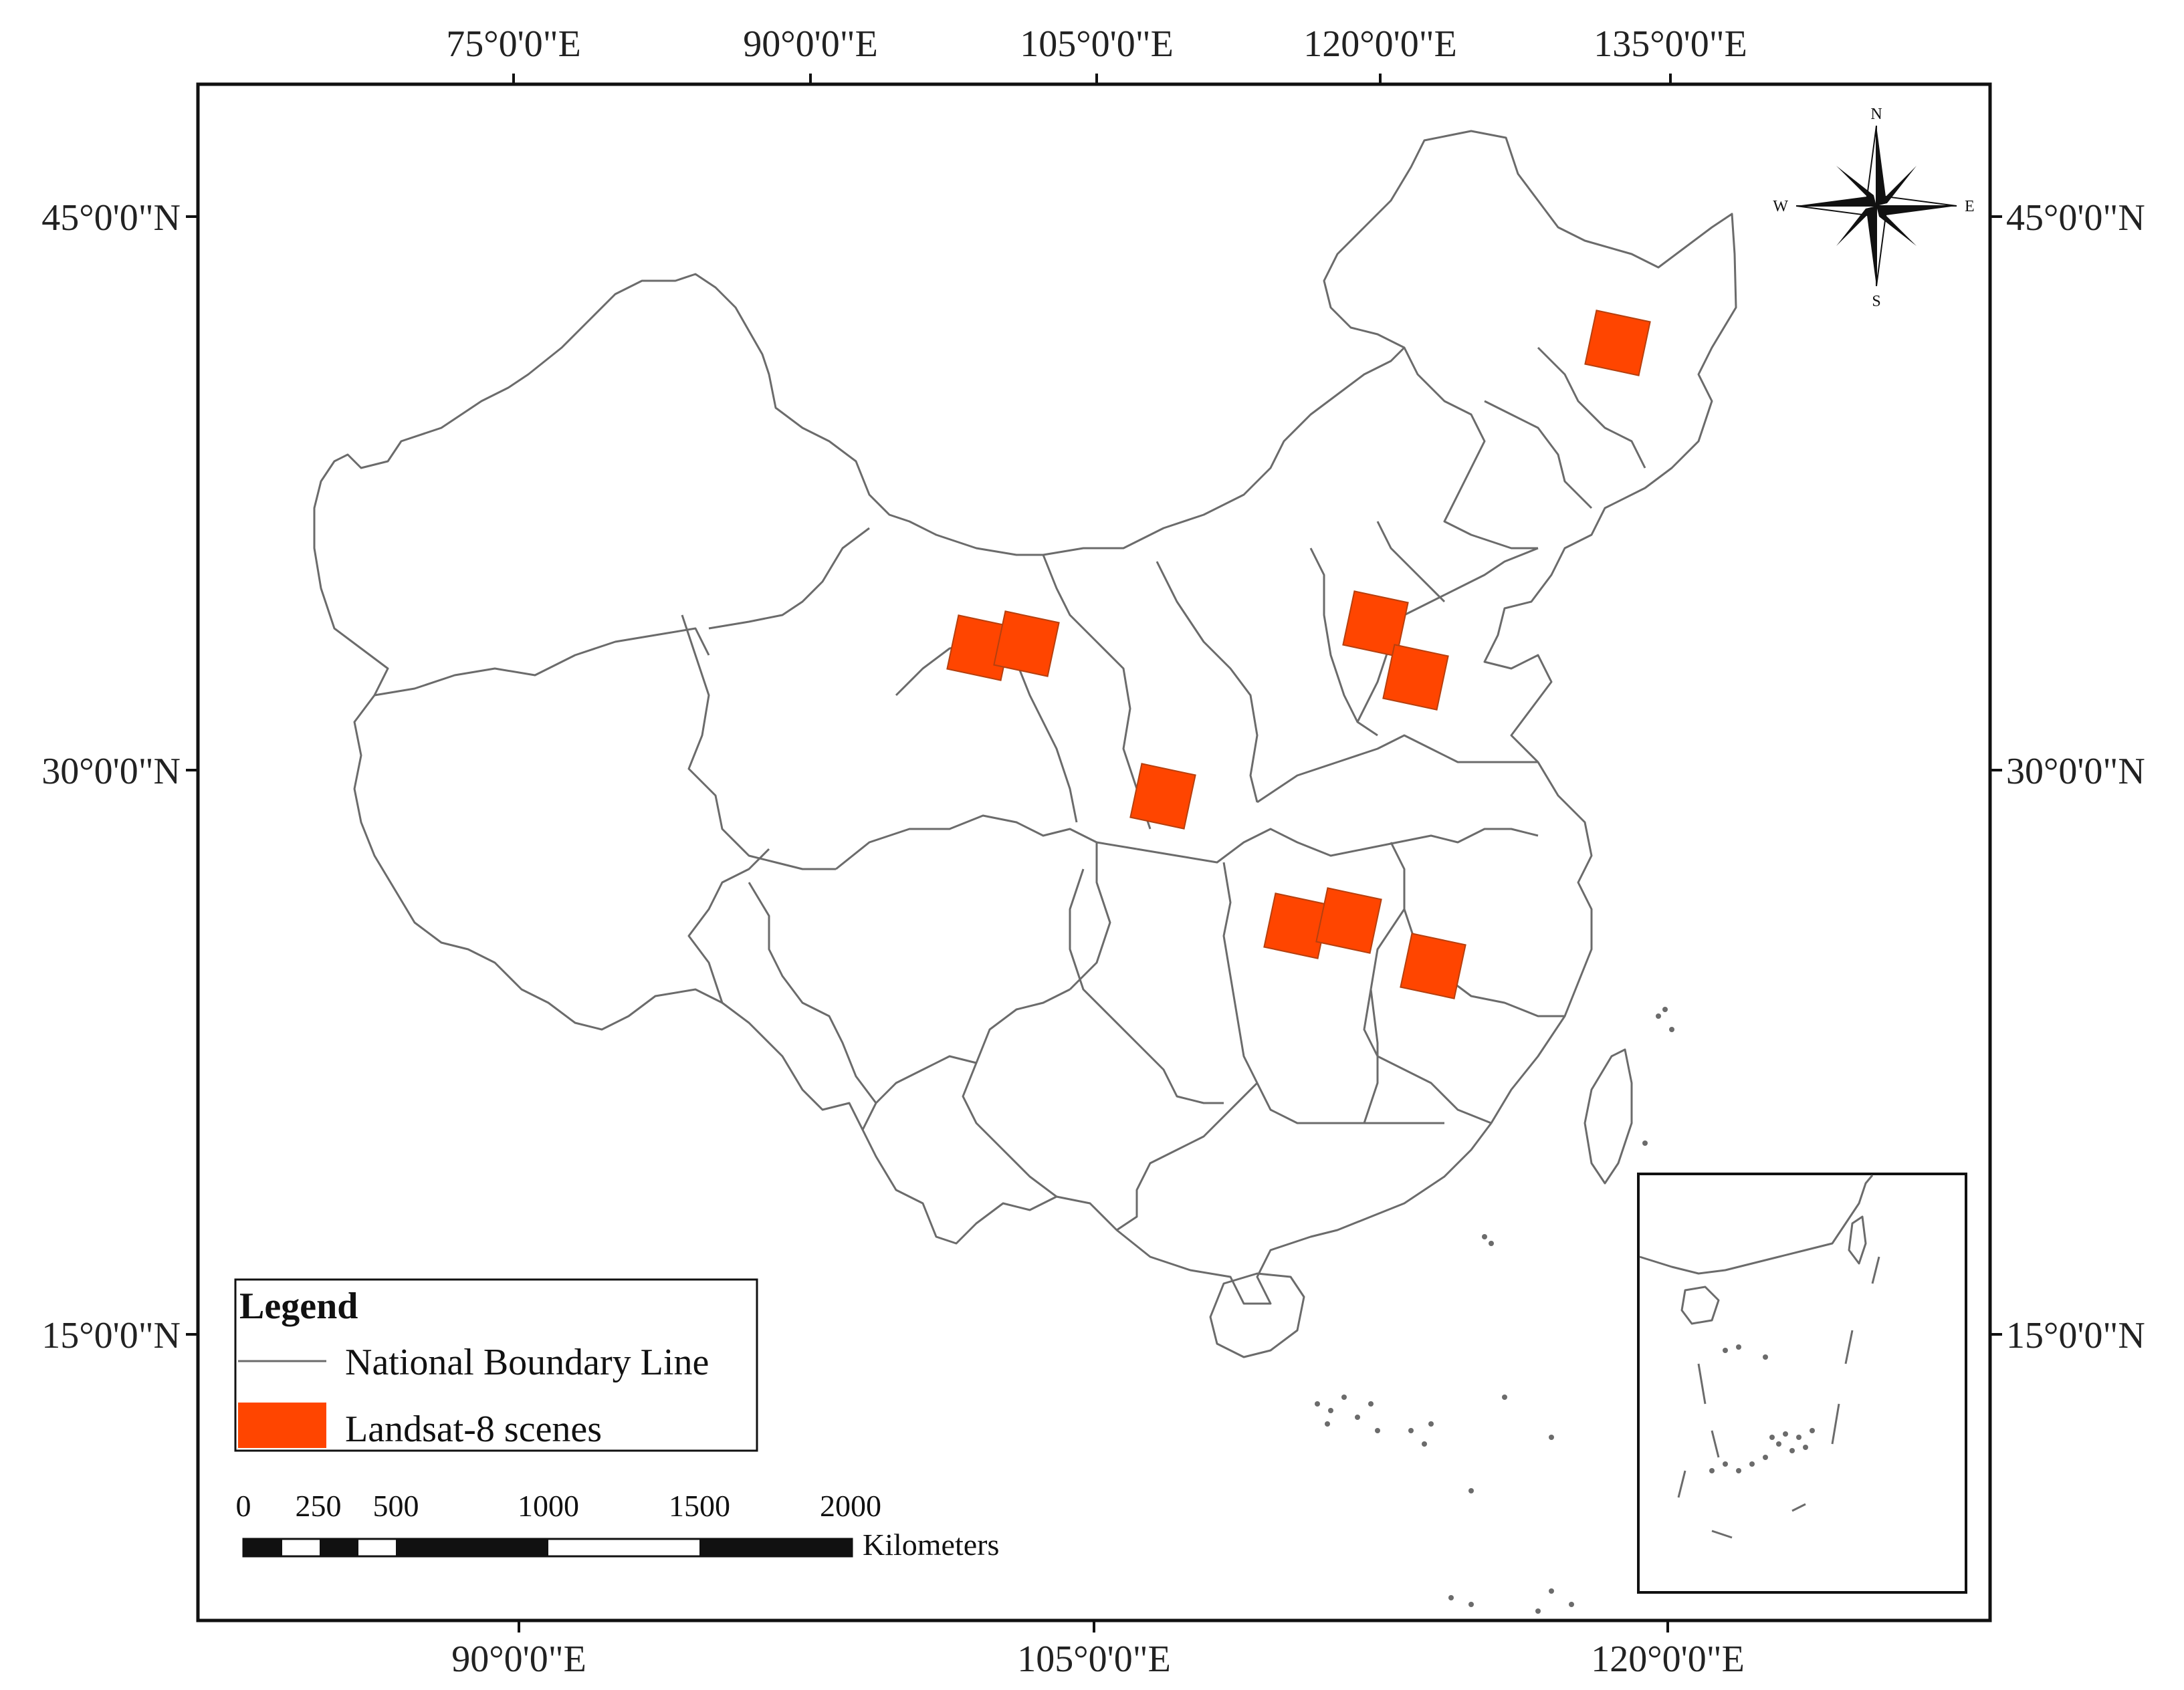  I want to click on right-lat-label: 15°0'0"N, so click(2075, 1335).